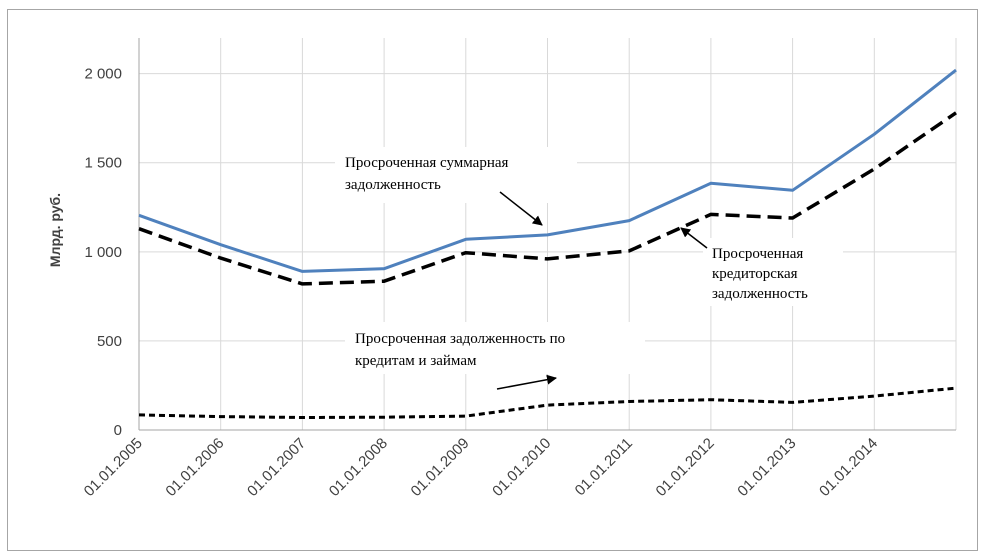 The height and width of the screenshot is (551, 984). What do you see at coordinates (55, 230) in the screenshot?
I see `y-axis-label: Млрд. руб.` at bounding box center [55, 230].